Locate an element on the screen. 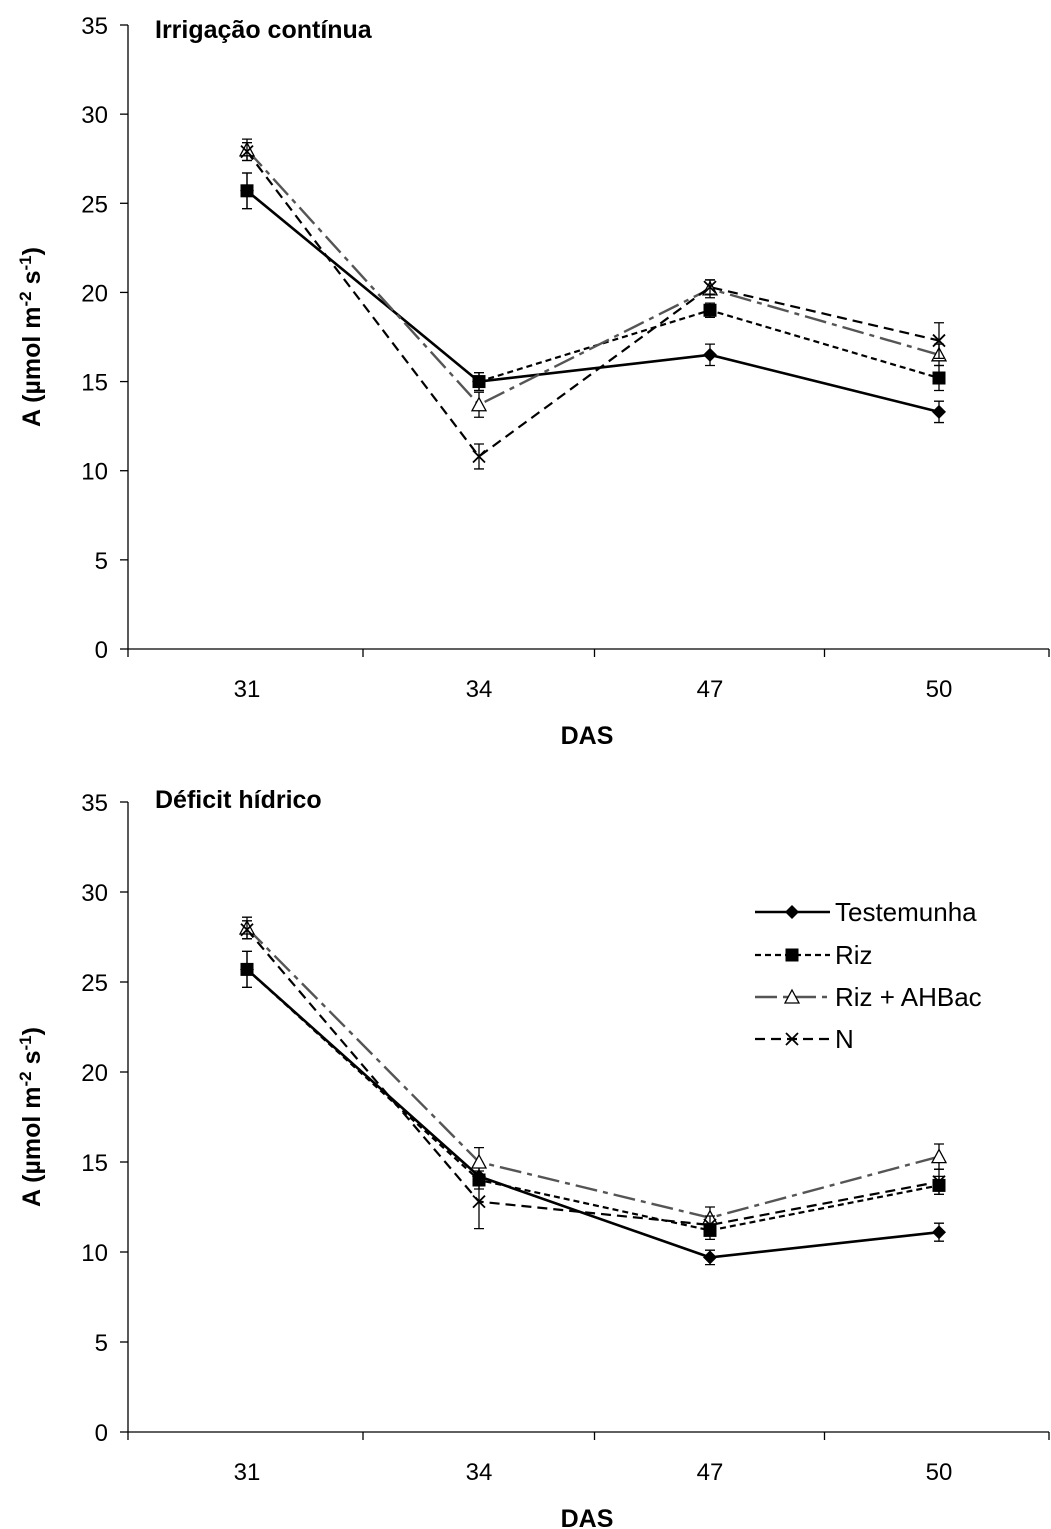  series-line-riz is located at coordinates (593, 1100).